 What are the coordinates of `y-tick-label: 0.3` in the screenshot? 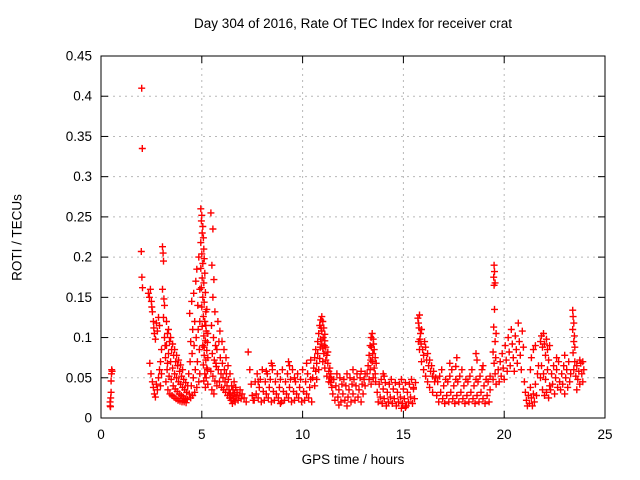 It's located at (82, 176).